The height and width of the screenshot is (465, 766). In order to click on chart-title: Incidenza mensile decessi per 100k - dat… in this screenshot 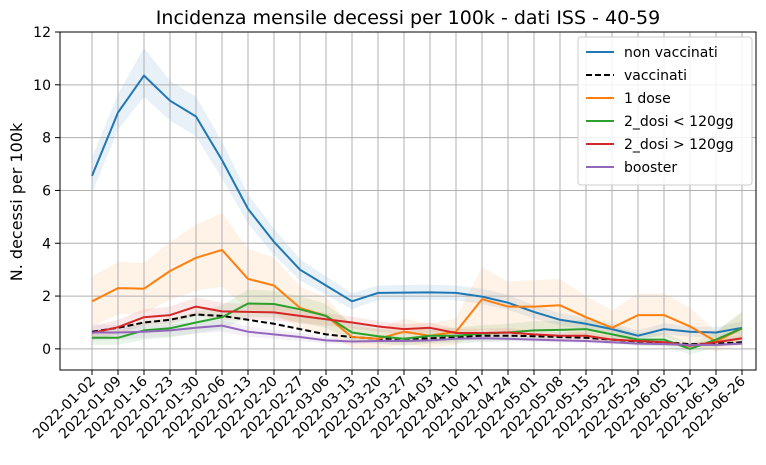, I will do `click(408, 18)`.